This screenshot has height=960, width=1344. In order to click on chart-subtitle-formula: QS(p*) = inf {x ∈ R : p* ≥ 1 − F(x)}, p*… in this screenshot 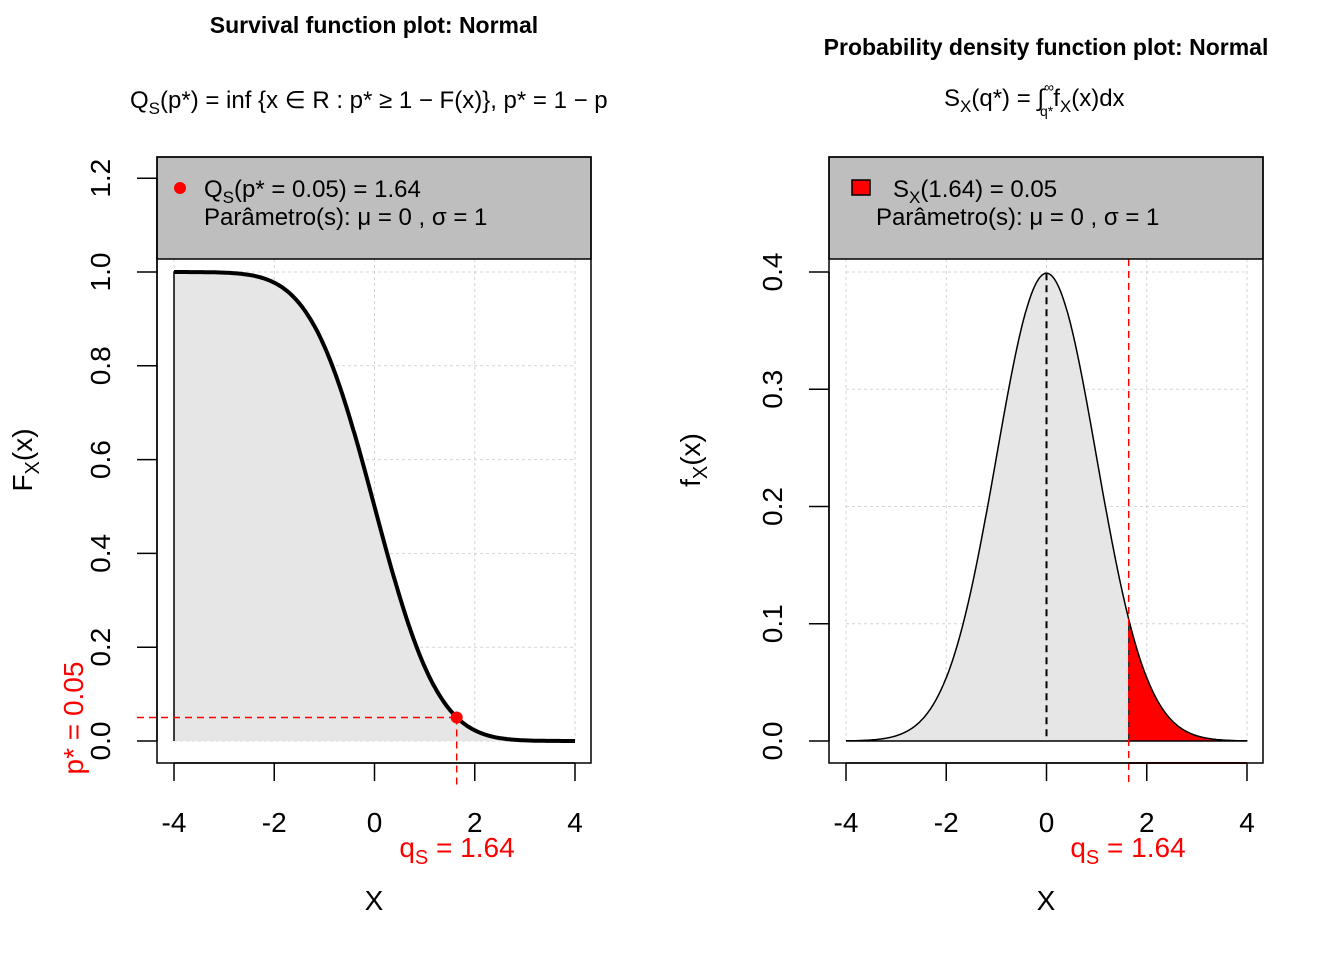, I will do `click(369, 102)`.